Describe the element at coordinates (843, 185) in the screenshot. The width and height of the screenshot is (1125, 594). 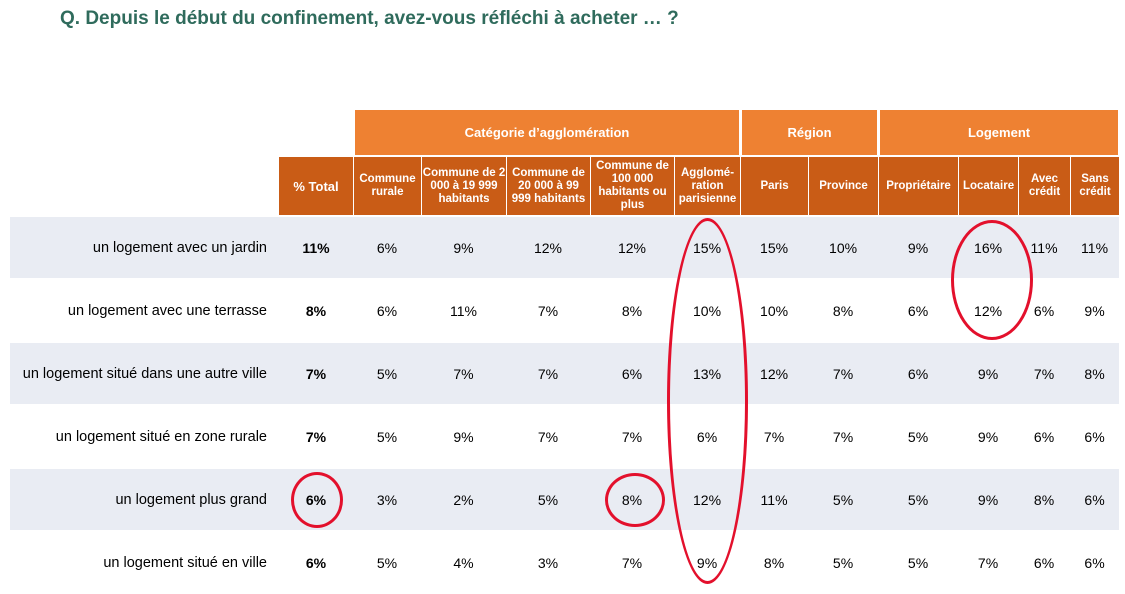
I see `col-header-province: Province` at that location.